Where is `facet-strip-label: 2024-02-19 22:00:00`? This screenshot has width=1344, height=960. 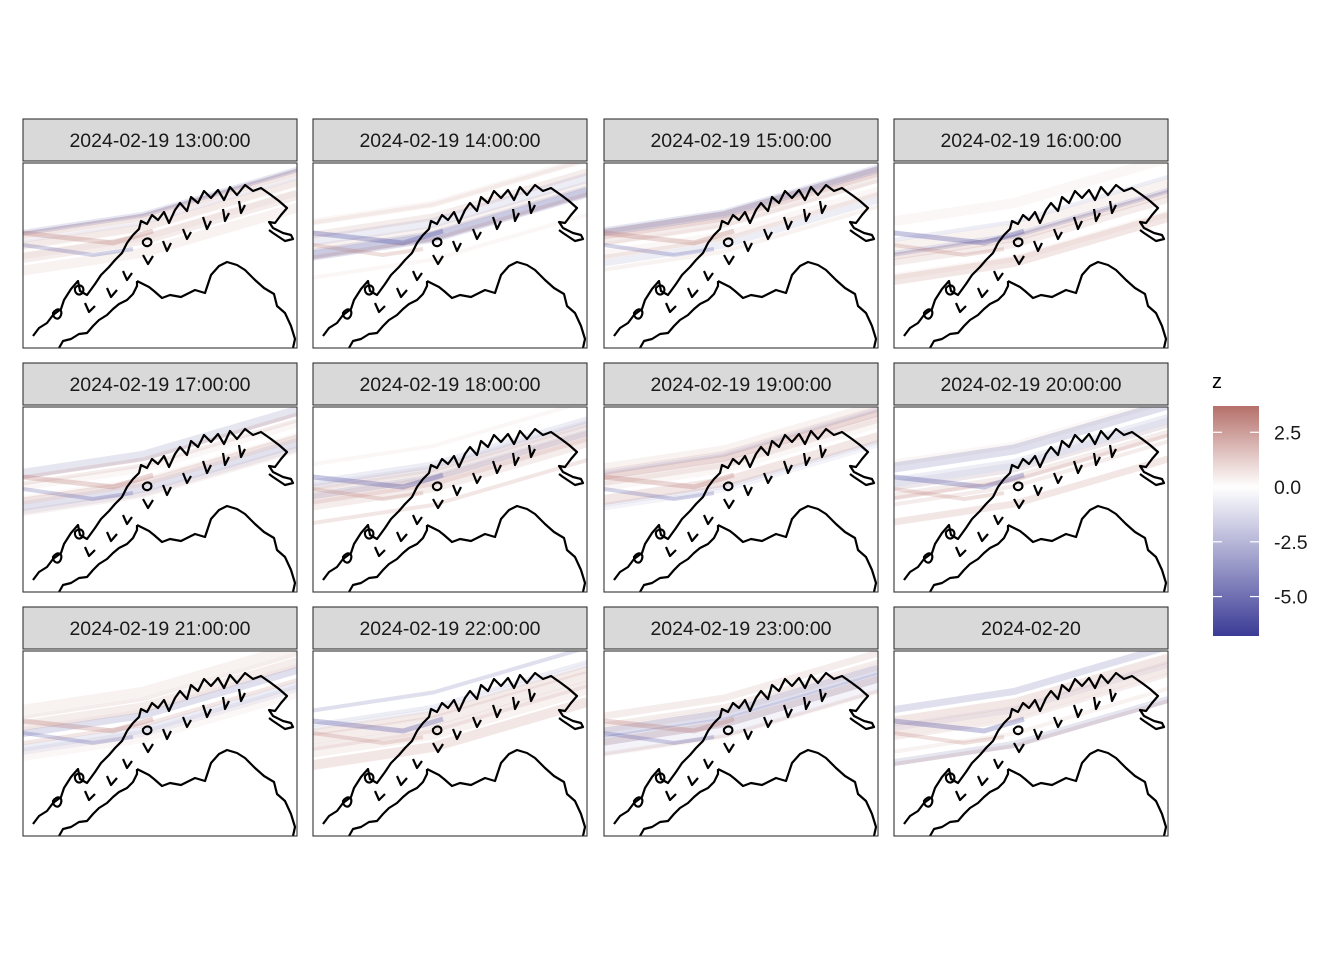 facet-strip-label: 2024-02-19 22:00:00 is located at coordinates (449, 629).